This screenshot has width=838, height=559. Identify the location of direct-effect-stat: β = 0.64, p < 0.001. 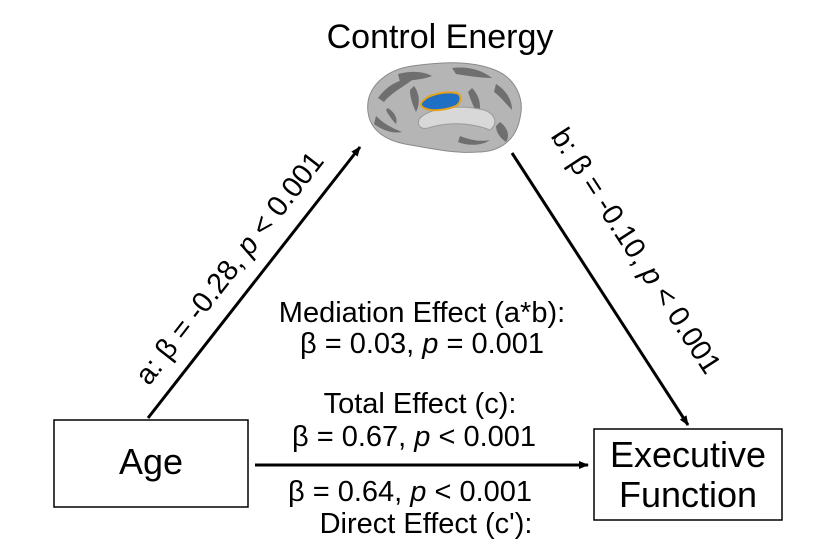
(410, 492).